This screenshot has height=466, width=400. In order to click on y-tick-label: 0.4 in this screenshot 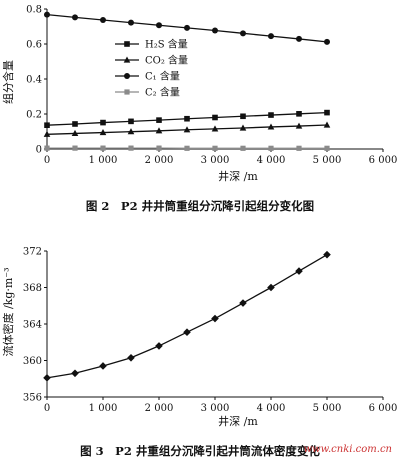, I will do `click(34, 80)`.